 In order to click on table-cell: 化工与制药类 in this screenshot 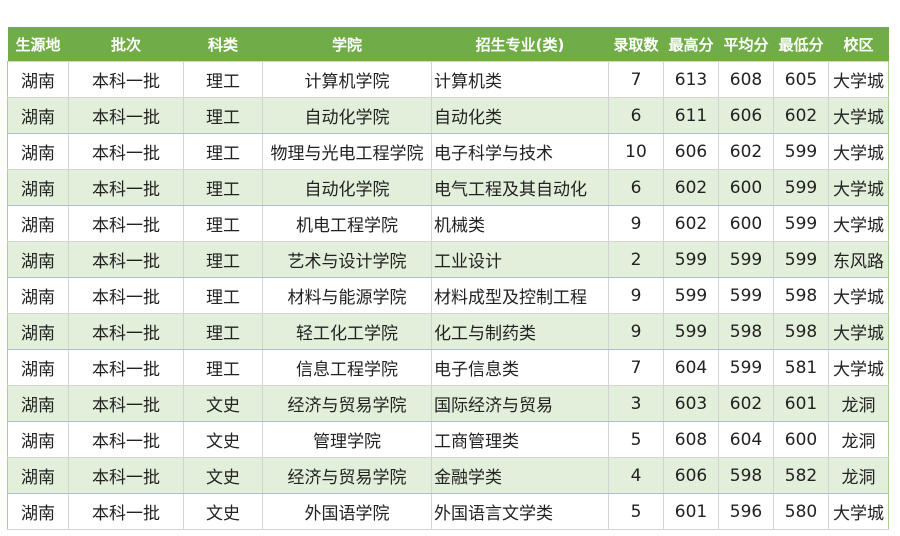, I will do `click(520, 331)`.